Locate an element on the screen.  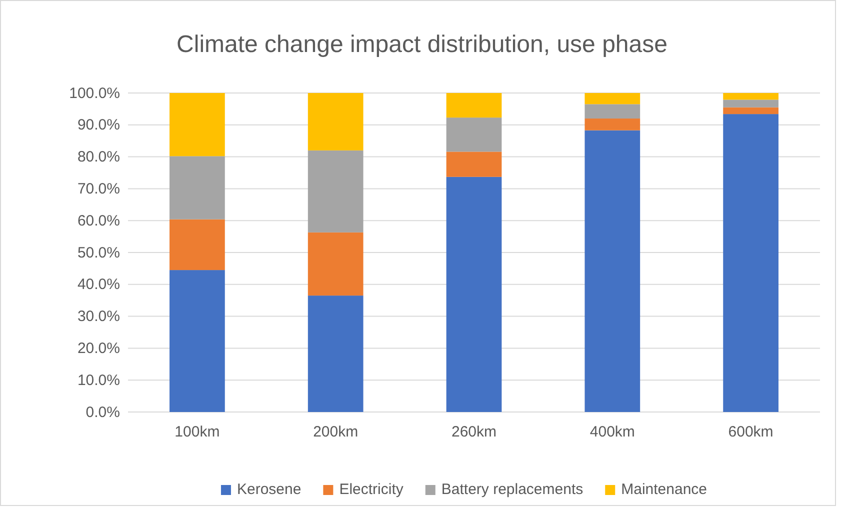
y-tick-label: 80.0% is located at coordinates (98, 157).